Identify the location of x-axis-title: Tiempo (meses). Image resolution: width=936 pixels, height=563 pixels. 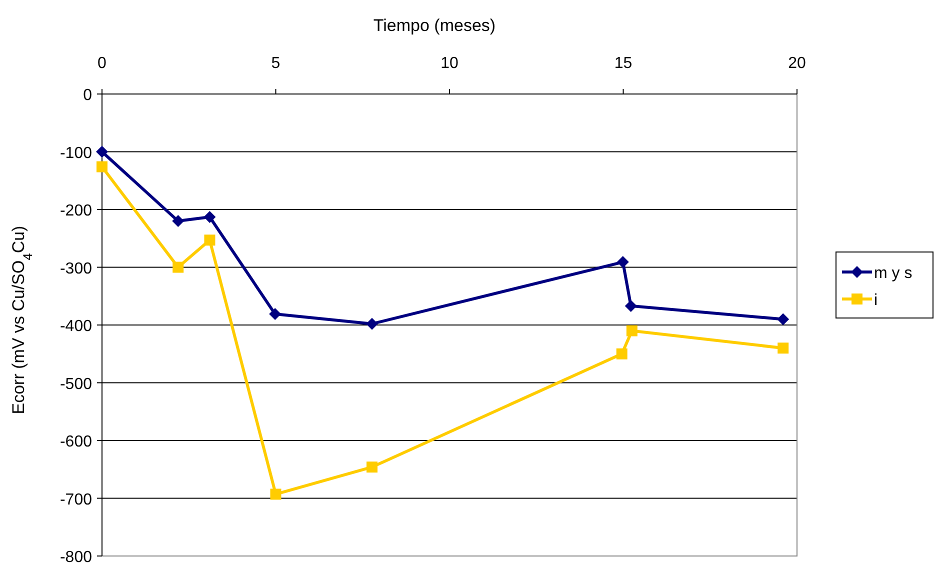
(434, 25).